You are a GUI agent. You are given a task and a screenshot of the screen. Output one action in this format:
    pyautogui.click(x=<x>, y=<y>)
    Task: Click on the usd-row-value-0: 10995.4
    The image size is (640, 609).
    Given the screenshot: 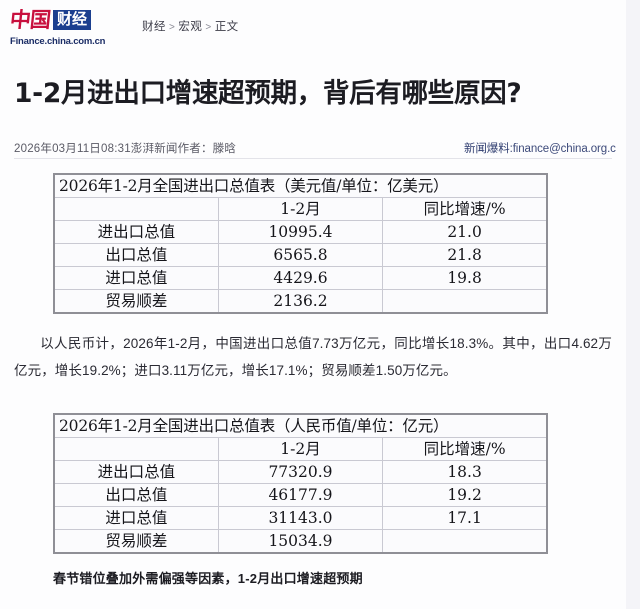 What is the action you would take?
    pyautogui.click(x=300, y=231)
    